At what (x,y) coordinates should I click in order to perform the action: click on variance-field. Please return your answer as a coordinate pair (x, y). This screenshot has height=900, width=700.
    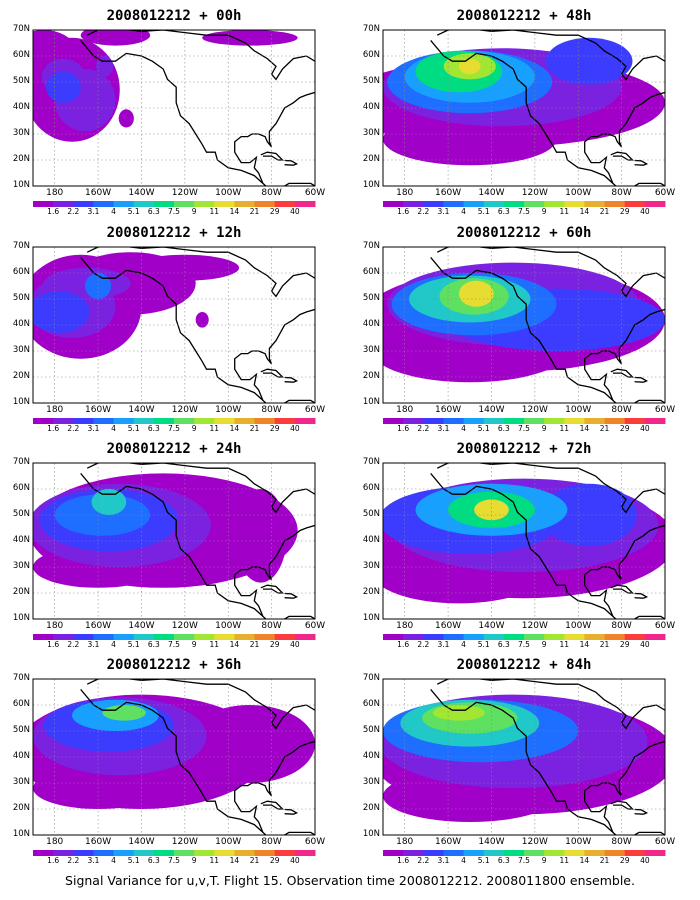
    Looking at the image, I should click on (136, 305).